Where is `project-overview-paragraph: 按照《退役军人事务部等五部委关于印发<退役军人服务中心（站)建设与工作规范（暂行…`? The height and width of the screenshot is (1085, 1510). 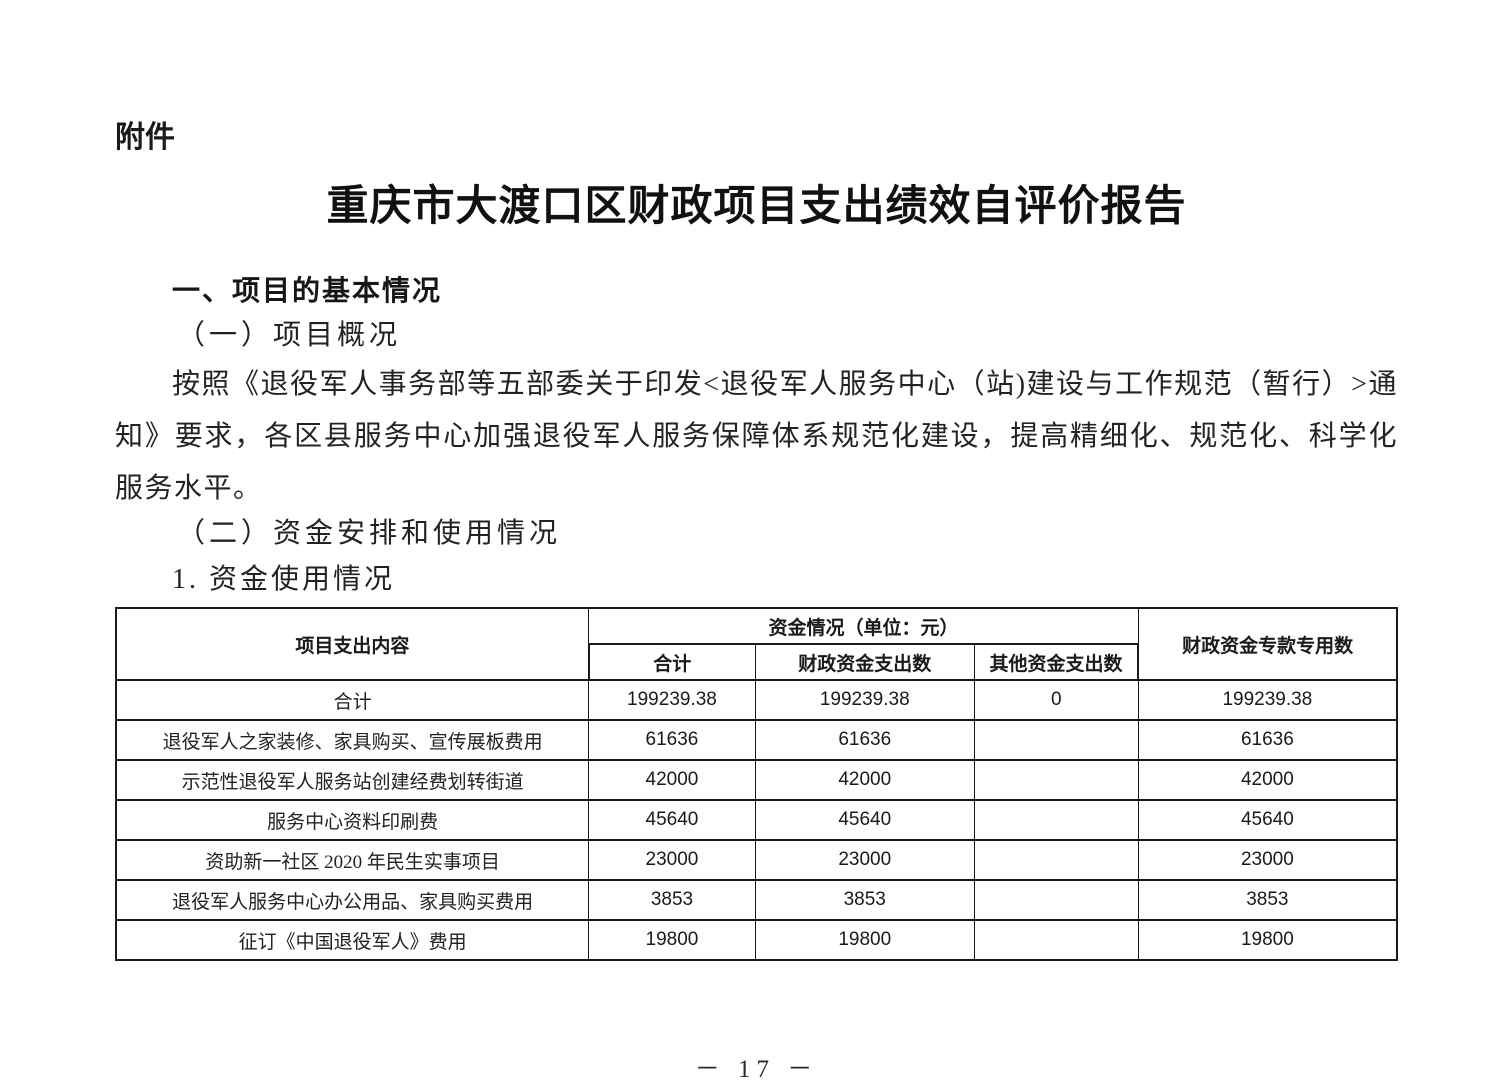
project-overview-paragraph: 按照《退役军人事务部等五部委关于印发<退役军人服务中心（站)建设与工作规范（暂行… is located at coordinates (756, 436).